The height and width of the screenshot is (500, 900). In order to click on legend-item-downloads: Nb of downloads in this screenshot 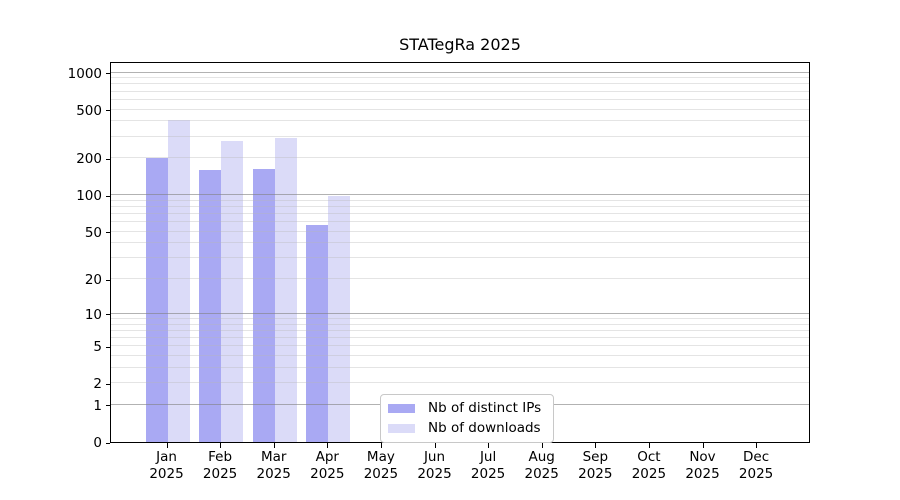, I will do `click(464, 428)`.